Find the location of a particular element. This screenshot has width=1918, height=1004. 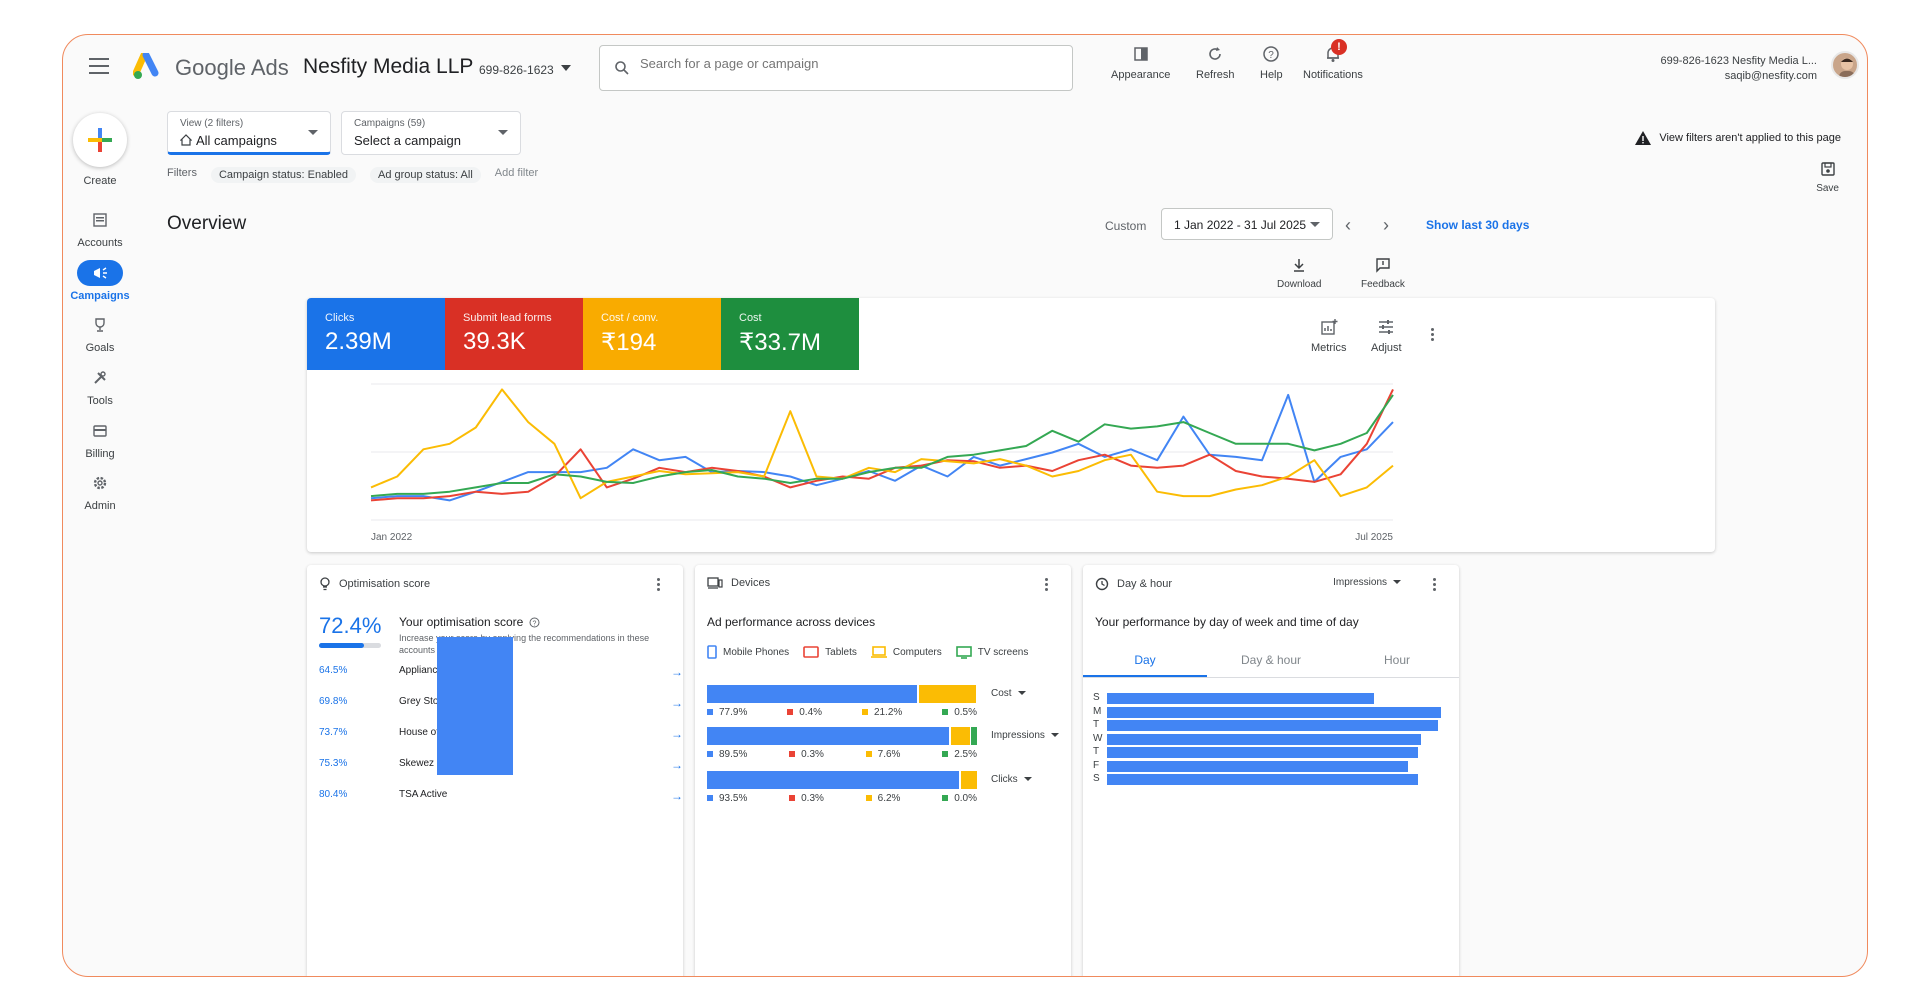

nav-accounts: Accounts is located at coordinates (100, 228).